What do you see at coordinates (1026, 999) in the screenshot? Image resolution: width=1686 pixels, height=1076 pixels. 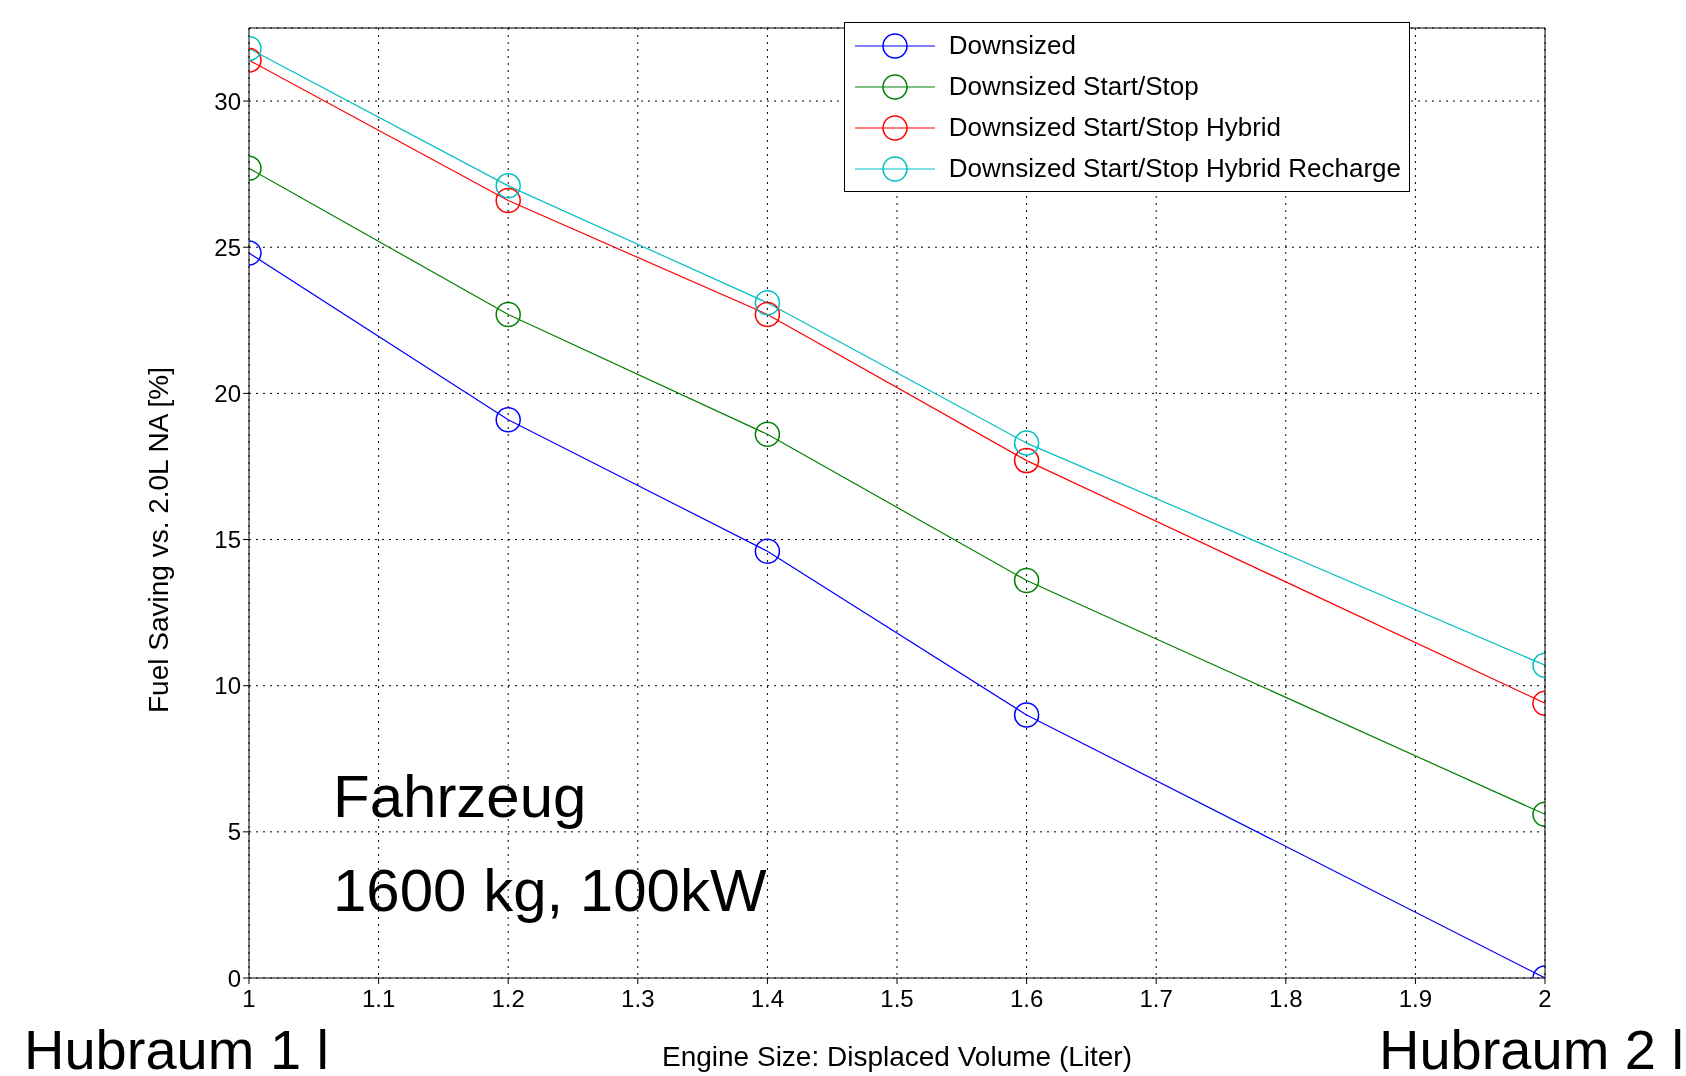 I see `x-tick-label: 1.6` at bounding box center [1026, 999].